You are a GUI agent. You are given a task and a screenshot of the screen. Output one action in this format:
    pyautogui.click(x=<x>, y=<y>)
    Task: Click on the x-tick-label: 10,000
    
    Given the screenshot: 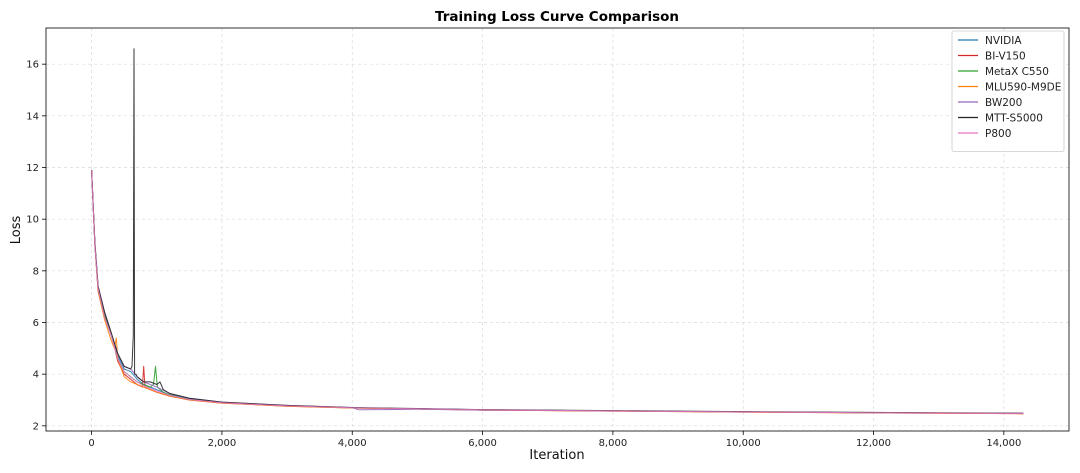 What is the action you would take?
    pyautogui.click(x=743, y=443)
    